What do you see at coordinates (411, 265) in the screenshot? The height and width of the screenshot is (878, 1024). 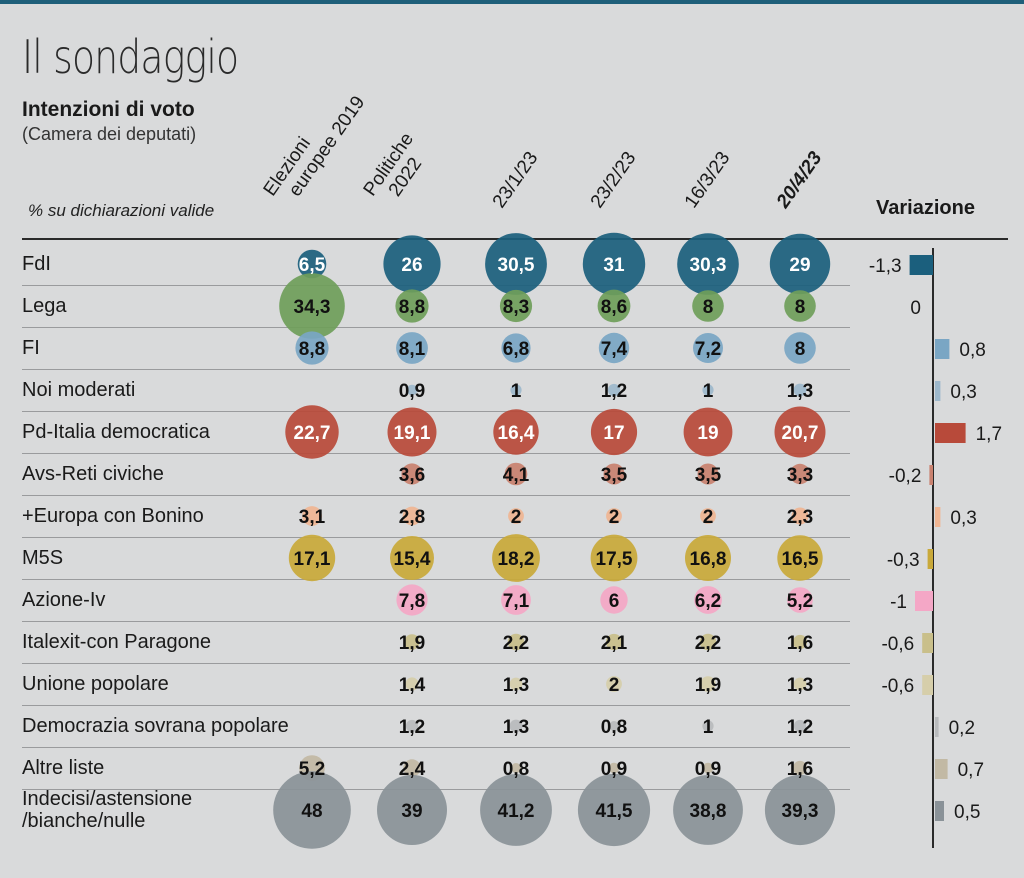 I see `bubble-value-label: 26` at bounding box center [411, 265].